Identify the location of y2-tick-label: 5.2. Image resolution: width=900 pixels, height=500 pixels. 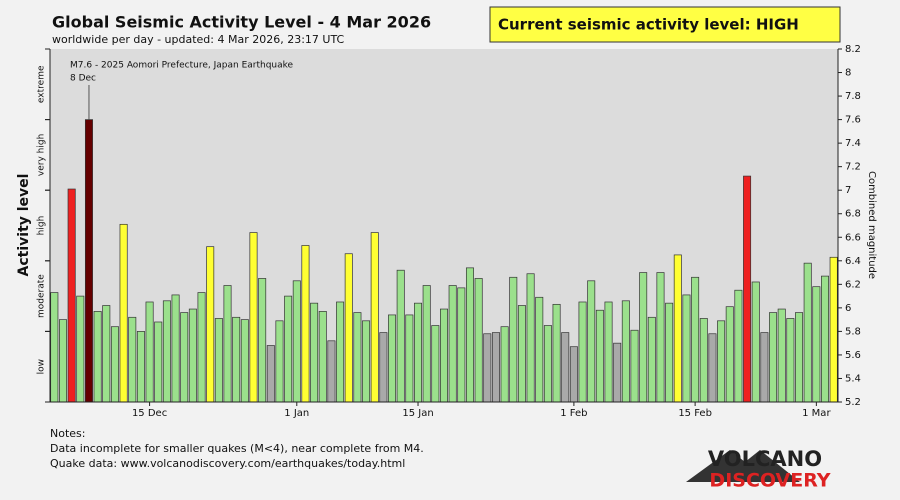
(853, 402).